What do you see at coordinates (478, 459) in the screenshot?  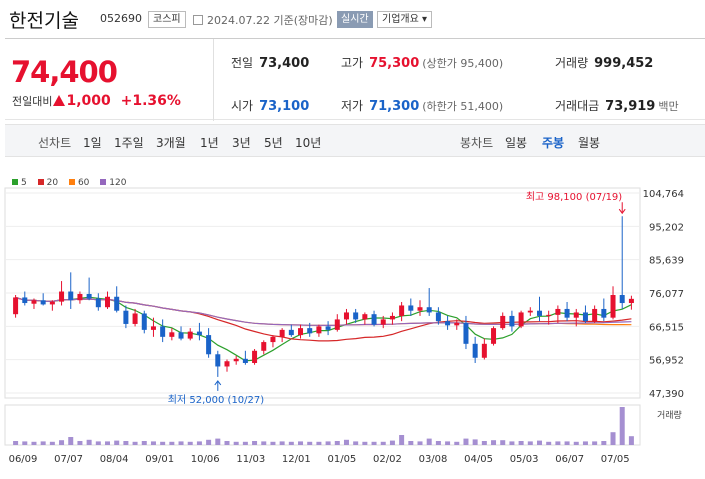 I see `x-tick-label: 04/05` at bounding box center [478, 459].